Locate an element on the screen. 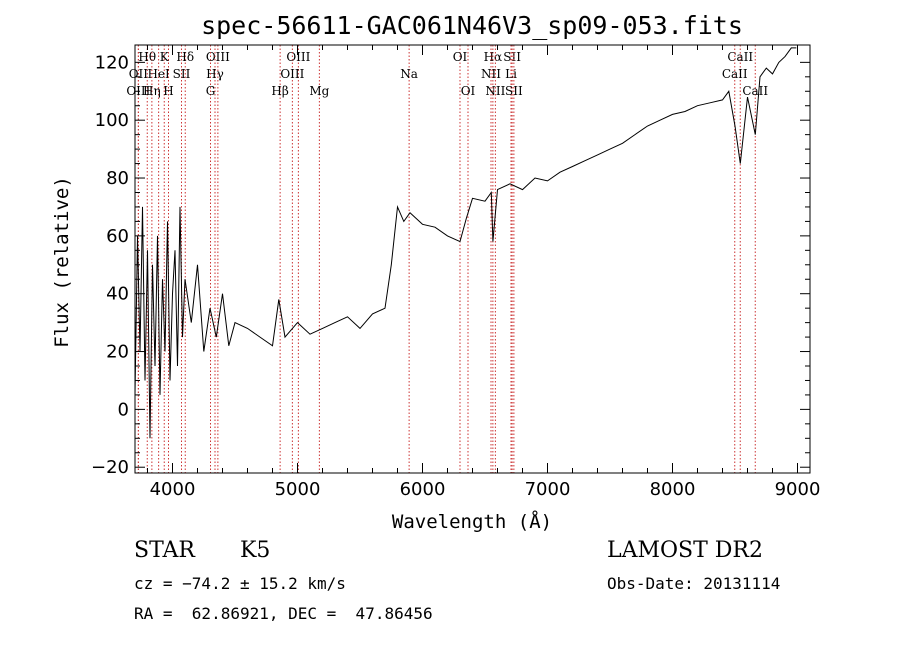  y-axis-label: Flux (relative) is located at coordinates (62, 262).